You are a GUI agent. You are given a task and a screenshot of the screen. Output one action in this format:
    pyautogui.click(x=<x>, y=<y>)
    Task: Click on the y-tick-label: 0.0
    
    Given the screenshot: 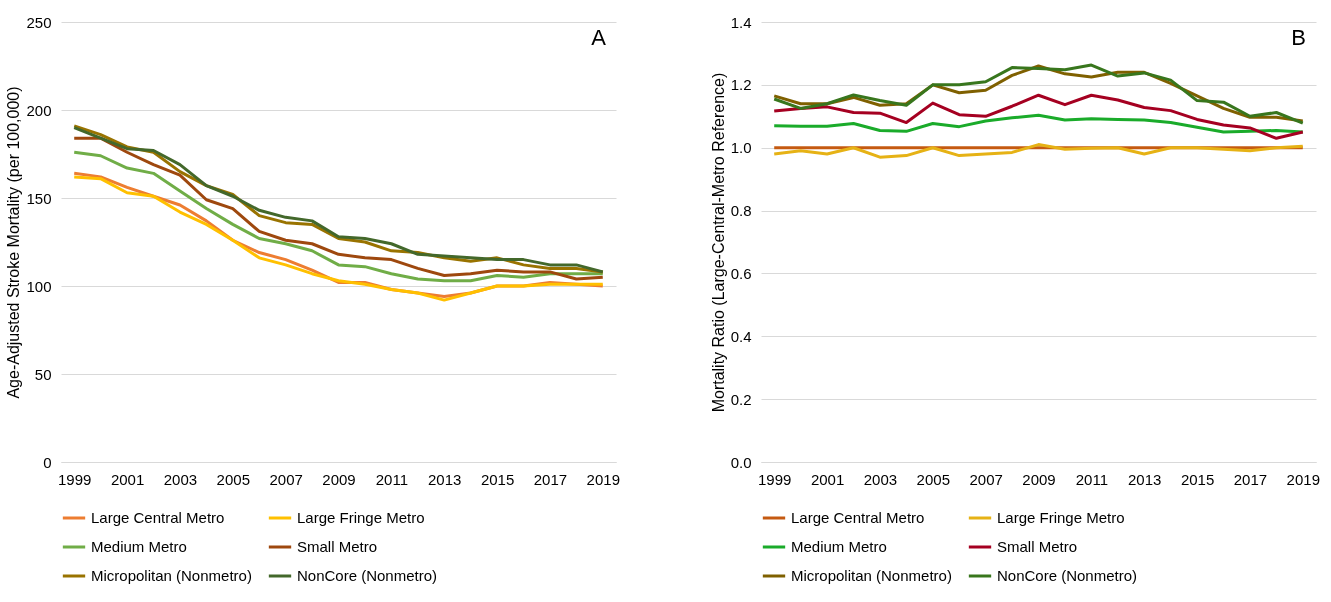 What is the action you would take?
    pyautogui.click(x=741, y=462)
    